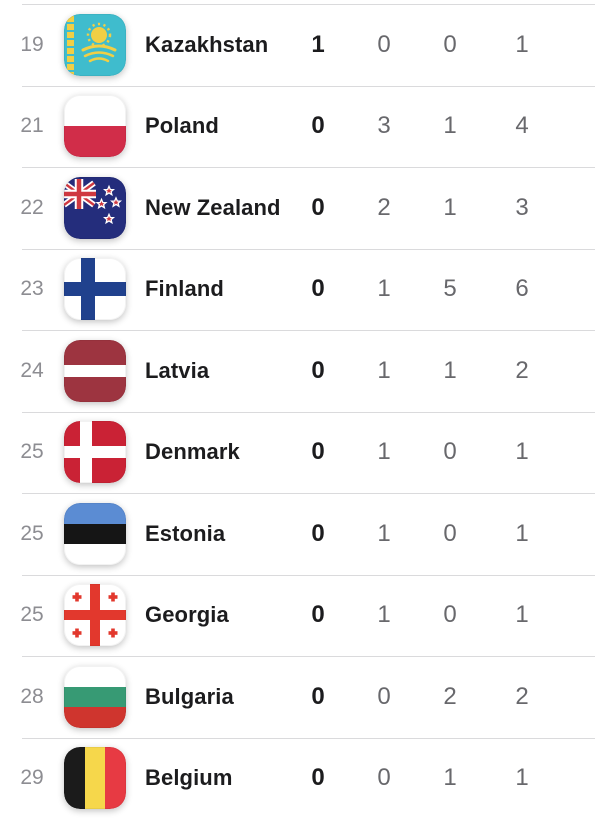 The width and height of the screenshot is (600, 819). I want to click on medal-table-row: 25 Georgia 0 1 0 1, so click(300, 615).